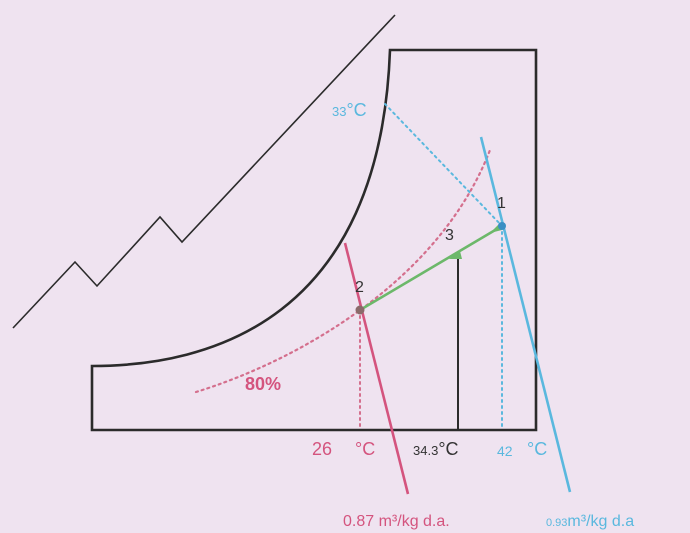 Image resolution: width=690 pixels, height=533 pixels. I want to click on wet-bulb-33-dotted-line, so click(443, 165).